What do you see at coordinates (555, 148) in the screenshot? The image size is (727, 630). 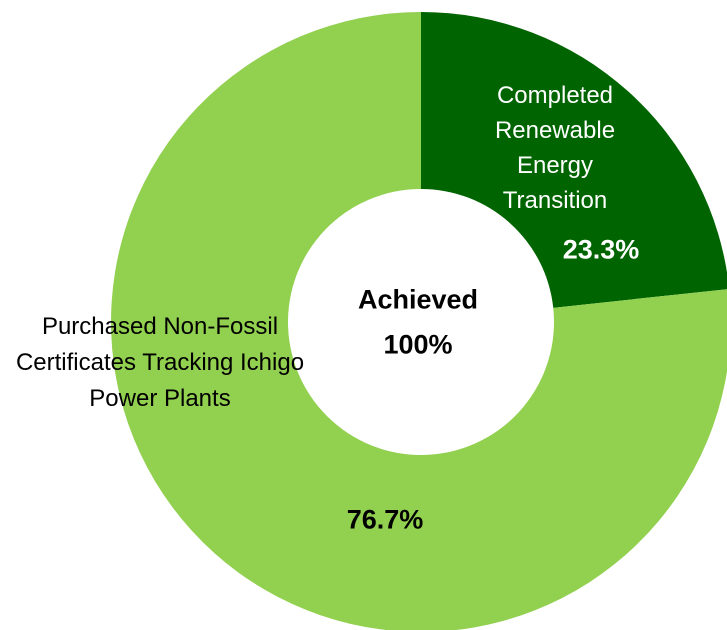 I see `slice-label: Completed Renewable Energy Transition` at bounding box center [555, 148].